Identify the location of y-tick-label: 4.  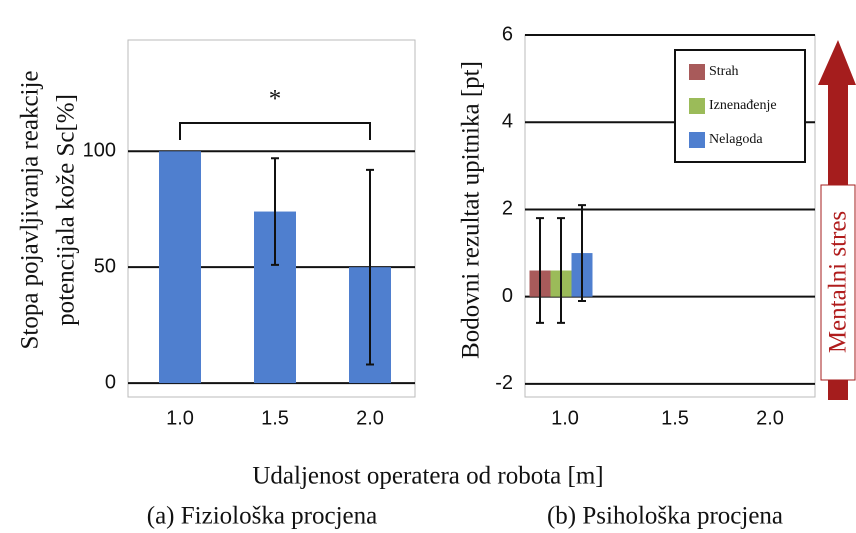
(507, 122).